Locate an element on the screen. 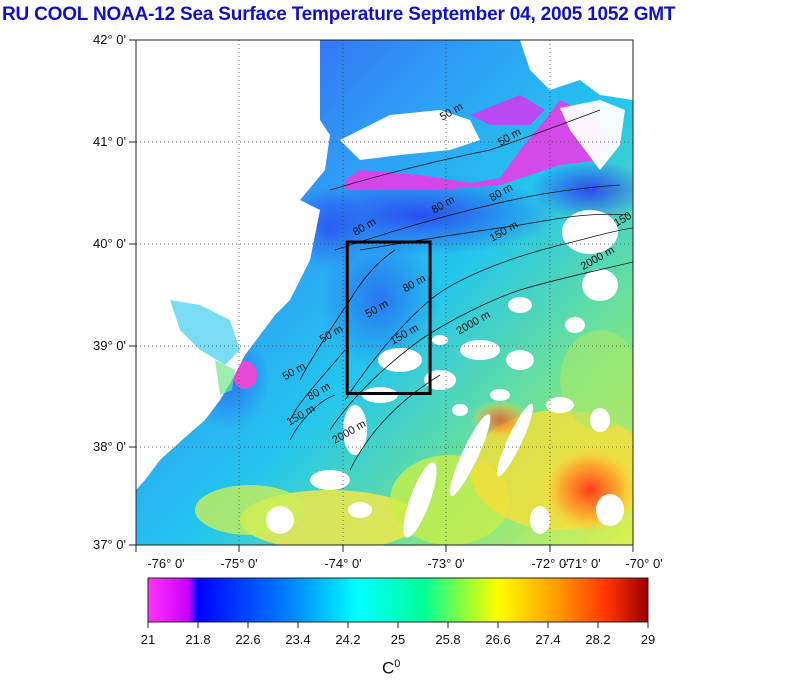 This screenshot has height=680, width=800. colorbar is located at coordinates (398, 600).